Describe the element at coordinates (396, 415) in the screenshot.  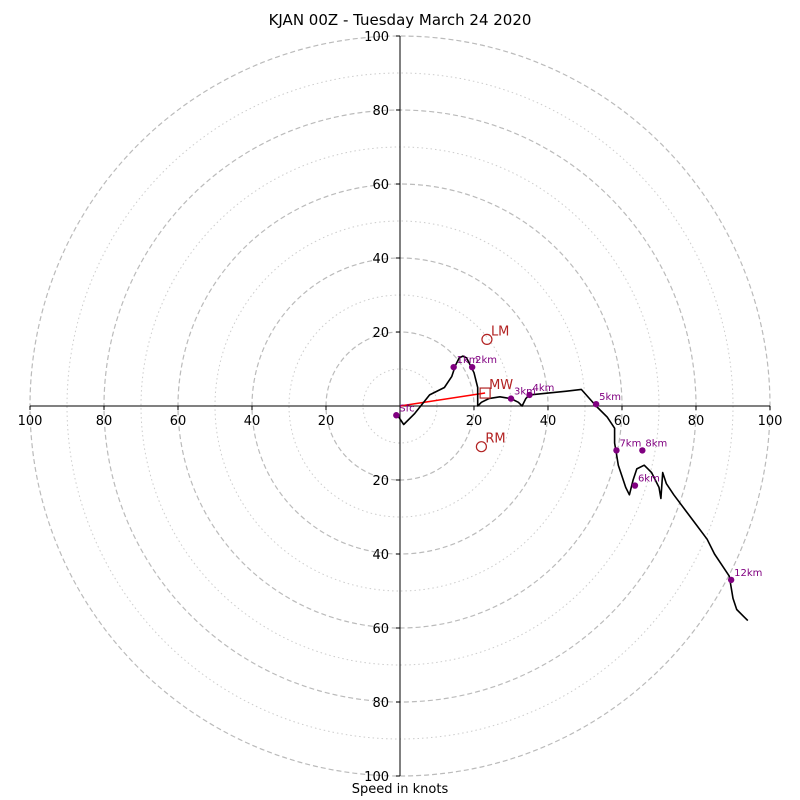
I see `height-marker-Sfc` at that location.